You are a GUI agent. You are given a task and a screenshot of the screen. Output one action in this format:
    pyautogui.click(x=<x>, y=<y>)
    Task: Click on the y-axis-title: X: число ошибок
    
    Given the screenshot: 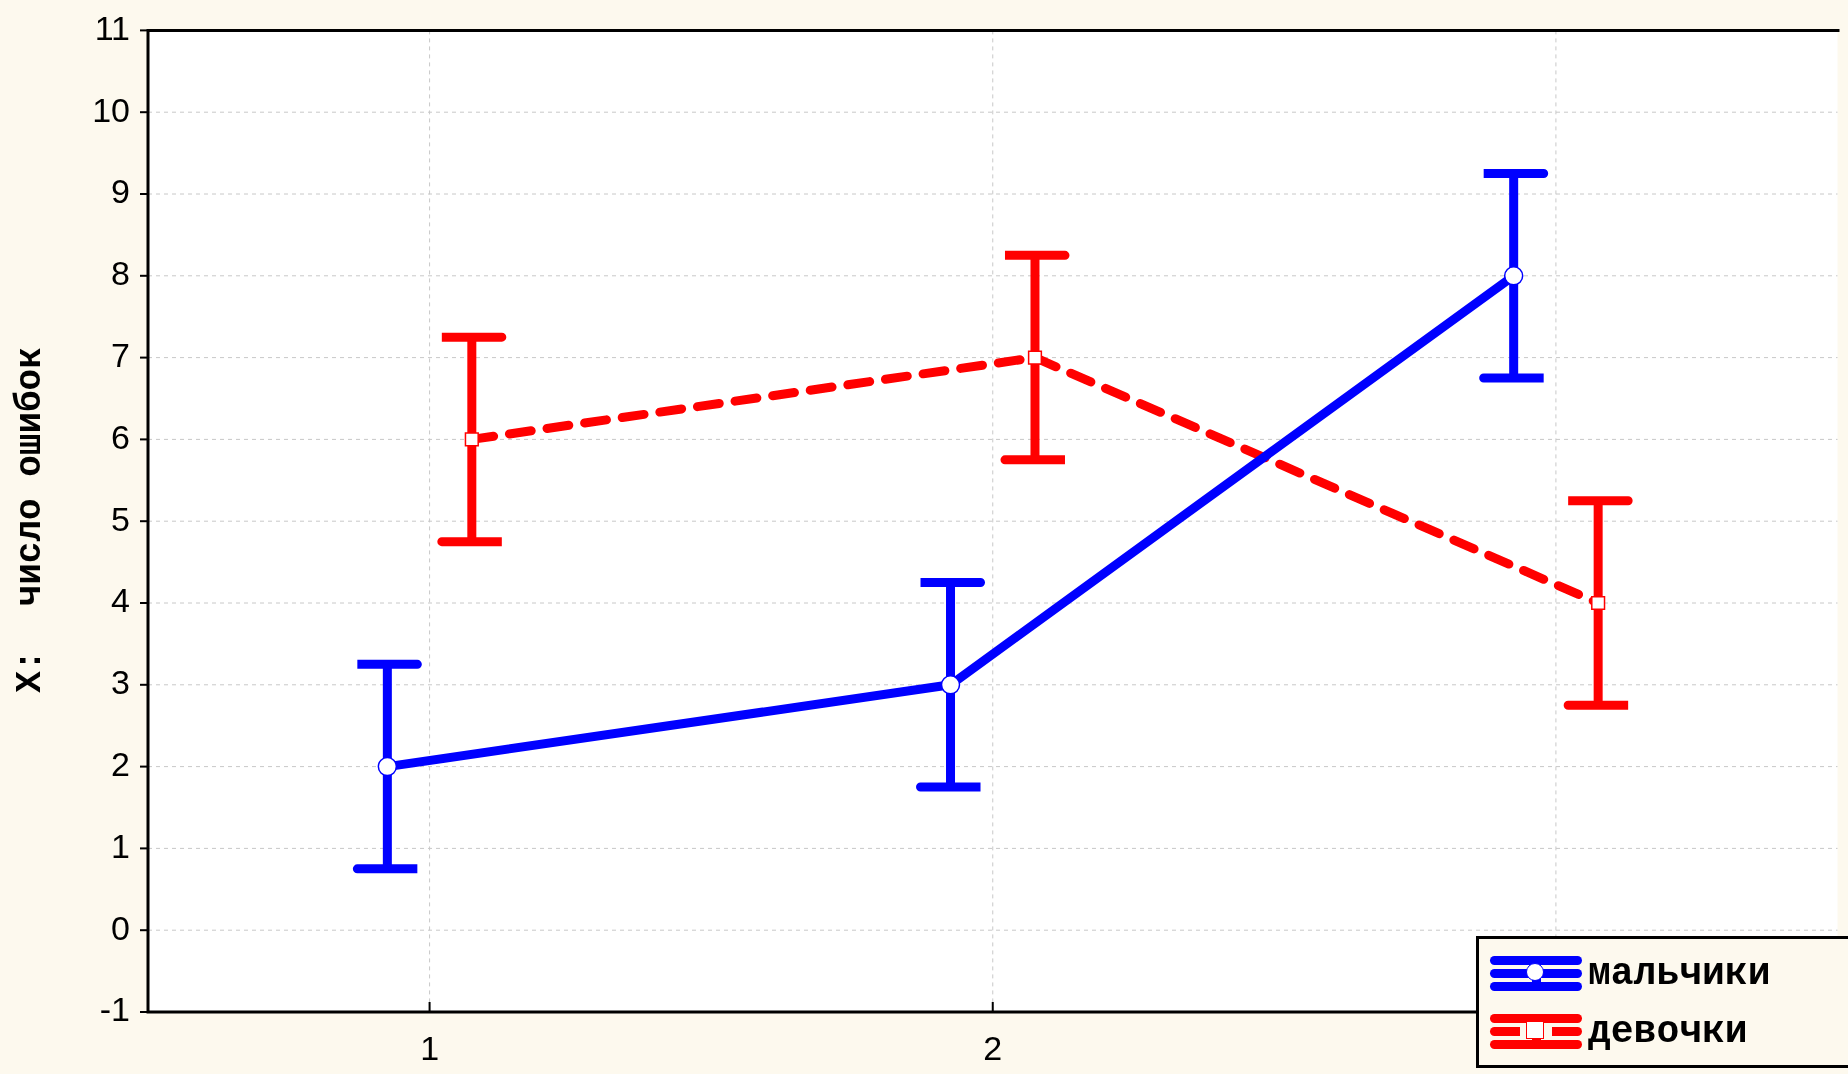 What is the action you would take?
    pyautogui.click(x=30, y=520)
    